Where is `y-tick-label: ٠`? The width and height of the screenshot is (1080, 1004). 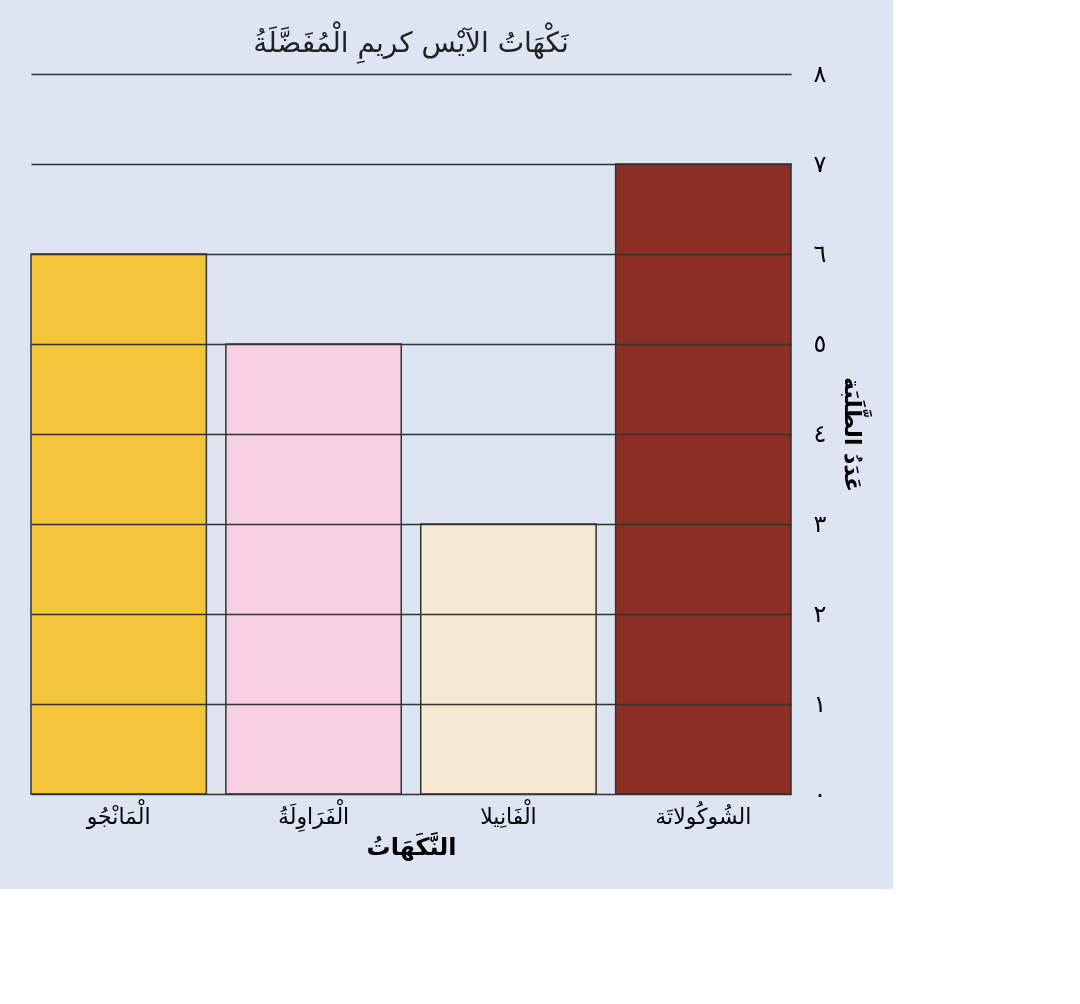
y-tick-label: ٠ is located at coordinates (820, 793).